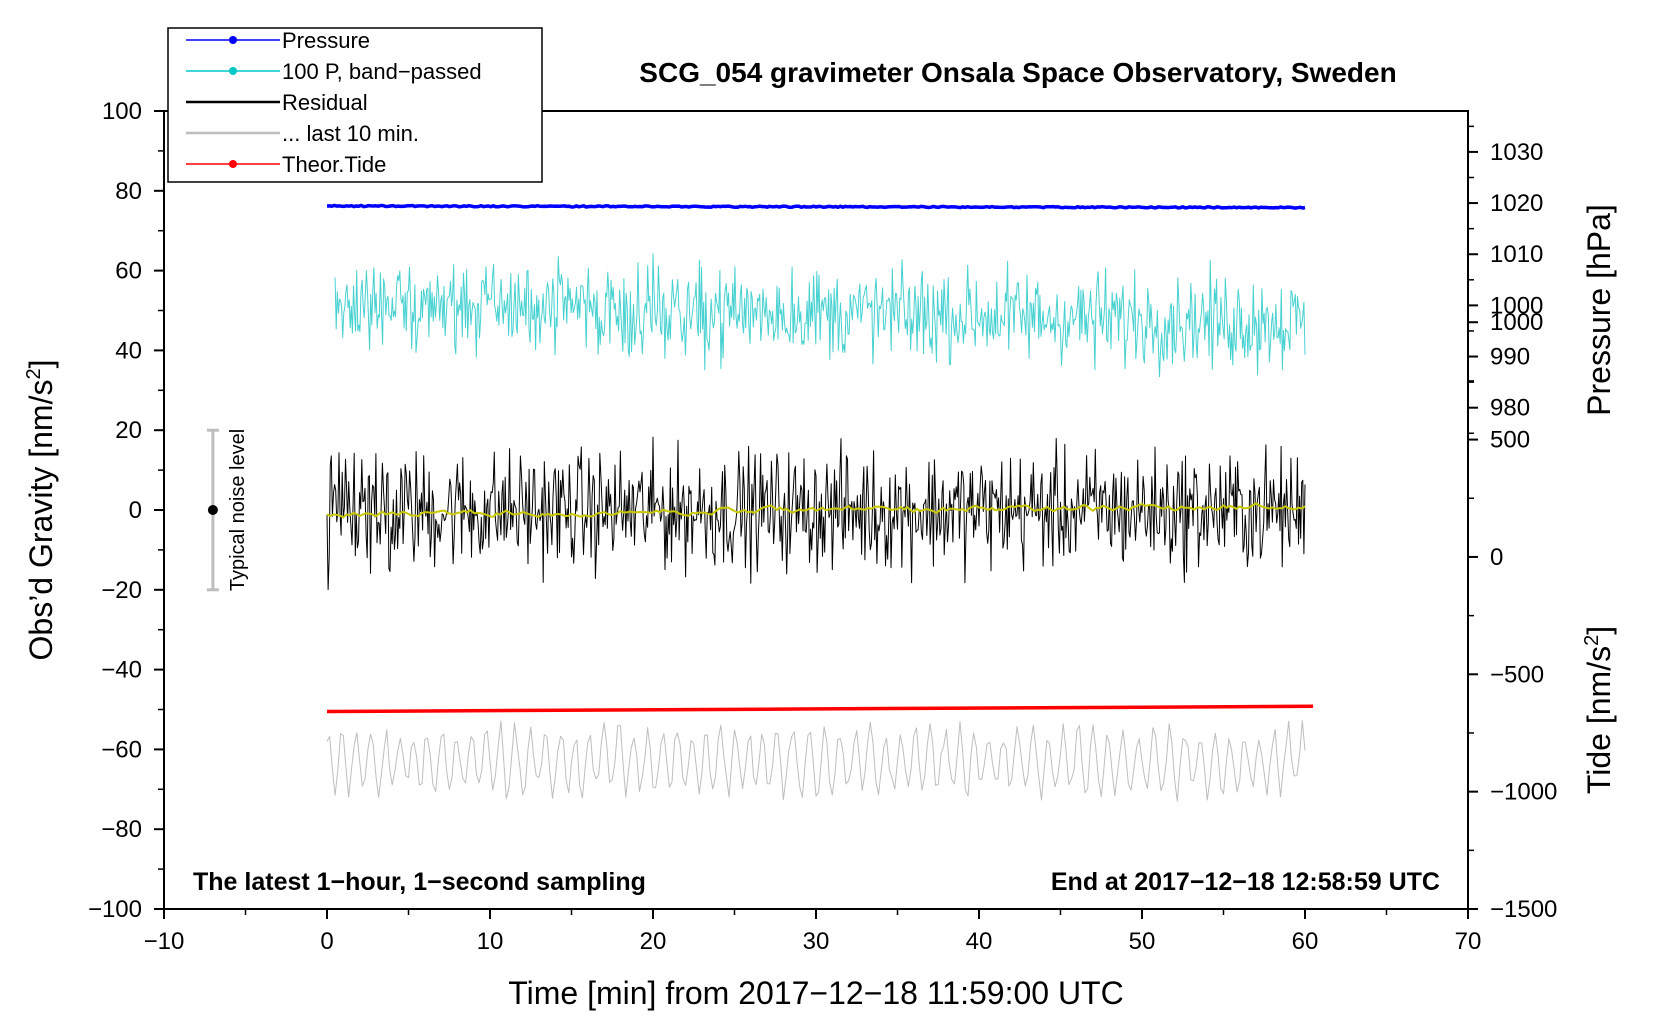 The height and width of the screenshot is (1020, 1660). I want to click on legend-label-1: 100 P, band−passed, so click(382, 71).